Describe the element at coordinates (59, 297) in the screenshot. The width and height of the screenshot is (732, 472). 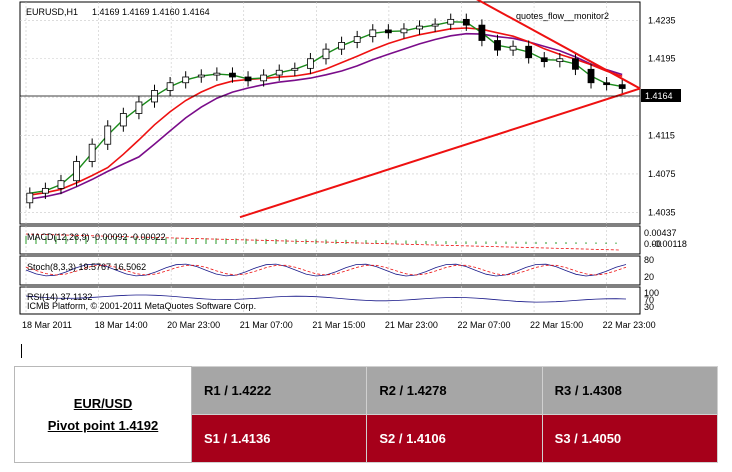
I see `rsi-label: RSI(14) 37.1132` at that location.